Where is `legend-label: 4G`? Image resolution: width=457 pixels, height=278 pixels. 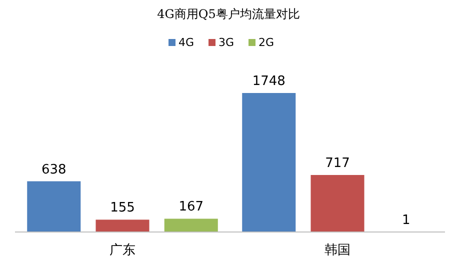
legend-label: 4G is located at coordinates (186, 42).